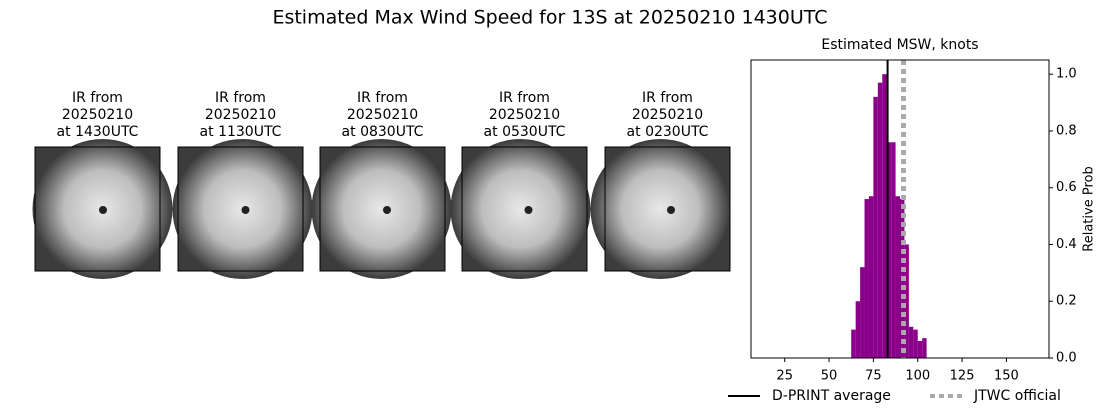 The width and height of the screenshot is (1100, 409). Describe the element at coordinates (241, 132) in the screenshot. I see `panel-title: at 1130UTC` at that location.